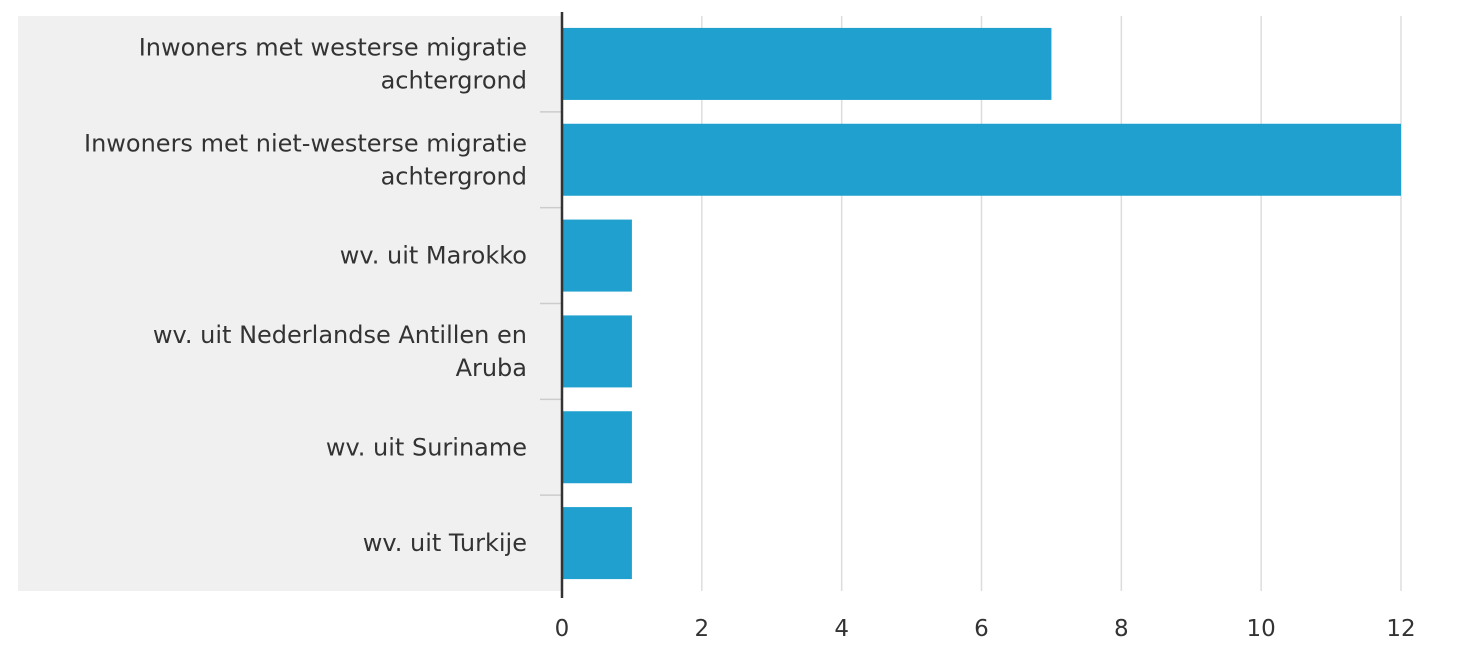 The image size is (1479, 654). Describe the element at coordinates (1400, 629) in the screenshot. I see `x-tick-label: 12` at that location.